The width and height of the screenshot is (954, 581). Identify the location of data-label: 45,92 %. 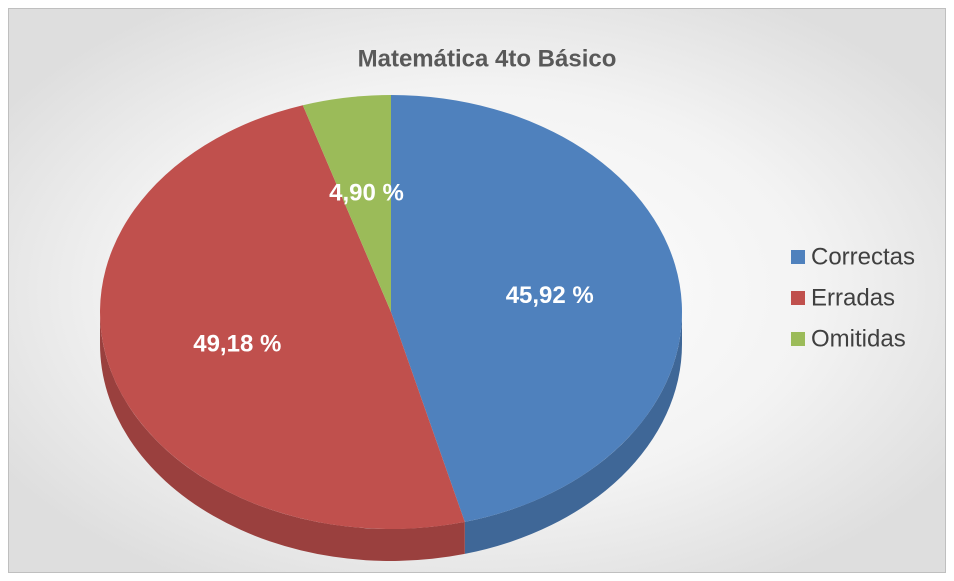
(550, 295).